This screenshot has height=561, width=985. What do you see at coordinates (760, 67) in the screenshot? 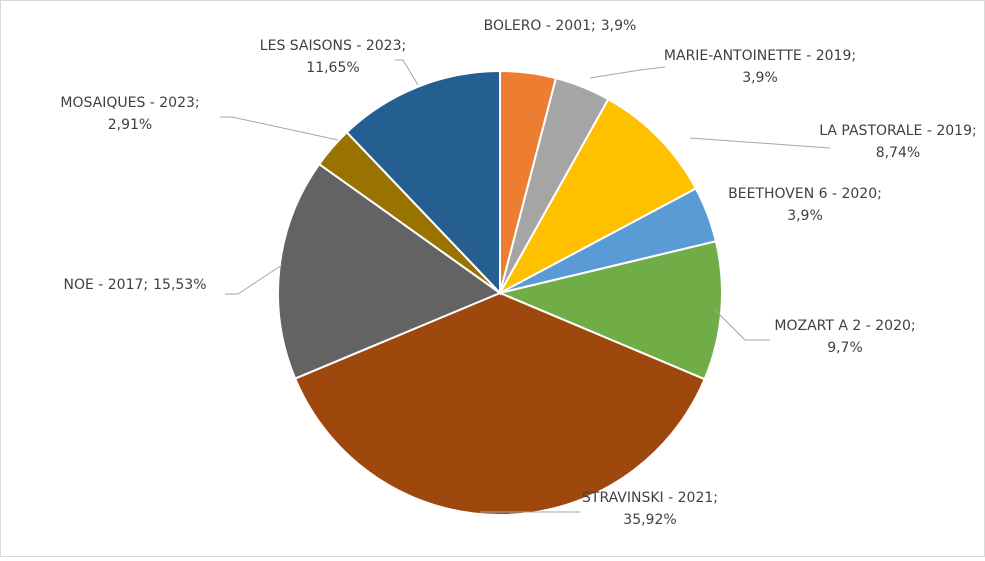
I see `data-label: MARIE-ANTOINETTE - 2019; 3,9%` at bounding box center [760, 67].